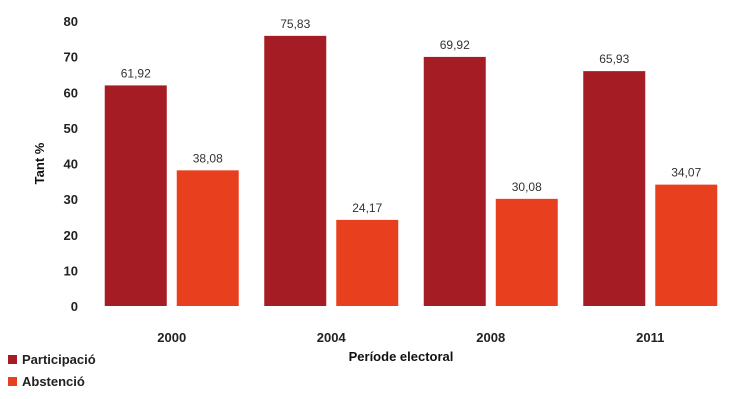 This screenshot has height=399, width=743. Describe the element at coordinates (71, 199) in the screenshot. I see `y-tick-label: 30` at that location.